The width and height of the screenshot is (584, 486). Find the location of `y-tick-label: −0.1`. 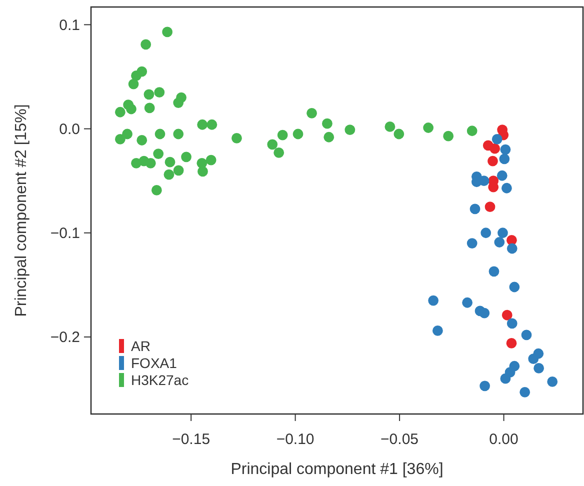

y-tick-label: −0.1 is located at coordinates (65, 233).